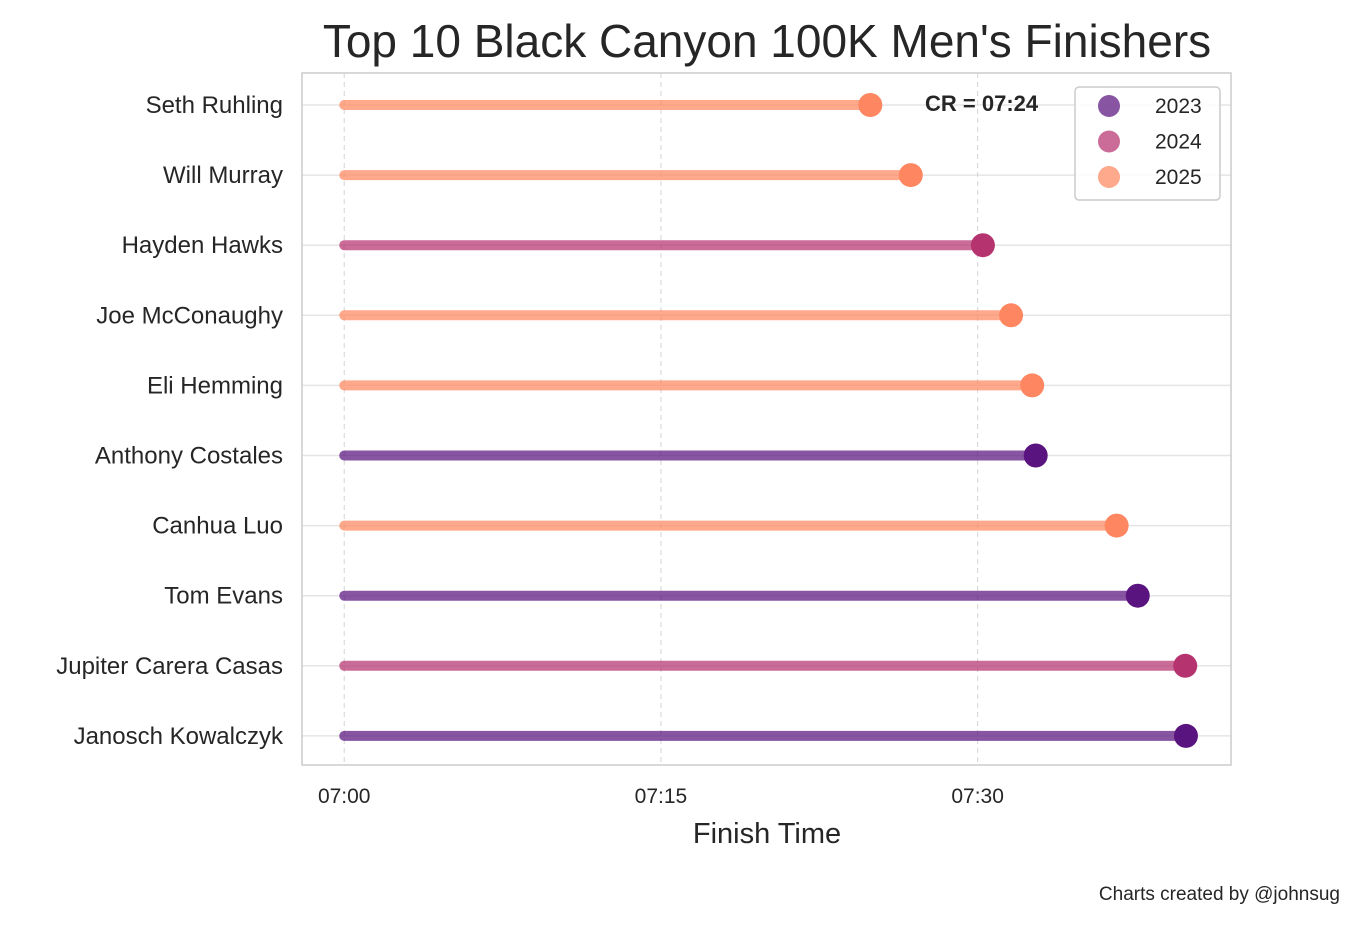 This screenshot has width=1360, height=925. What do you see at coordinates (1147, 143) in the screenshot?
I see `legend: 2023 2024 2025` at bounding box center [1147, 143].